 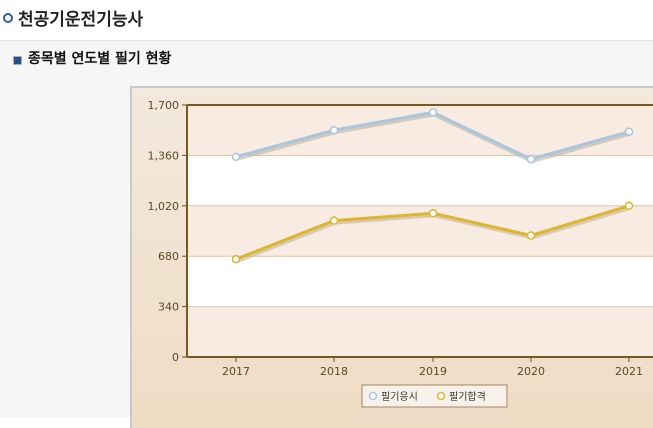 I want to click on x-tick-label: 2021, so click(x=629, y=371).